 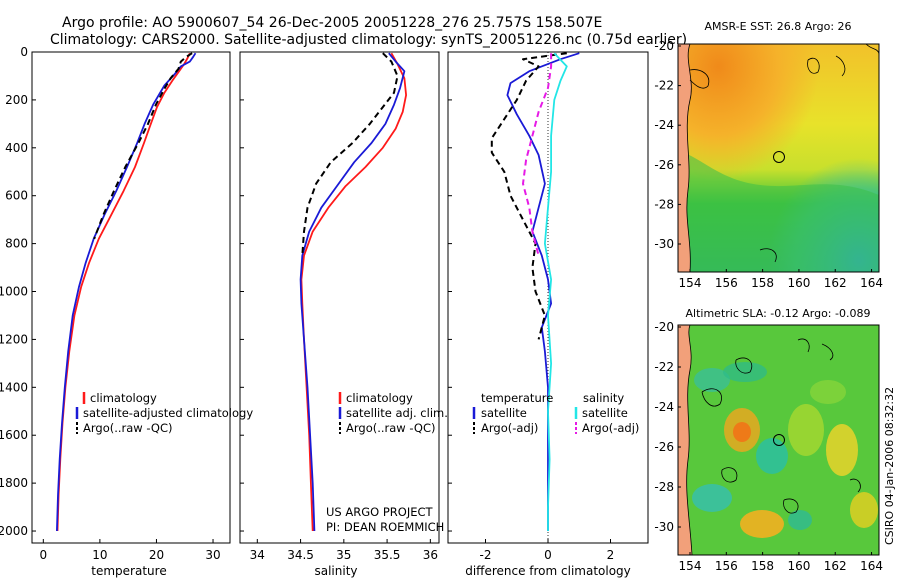 I want to click on series-line-salinity-argo-adj, so click(x=537, y=154).